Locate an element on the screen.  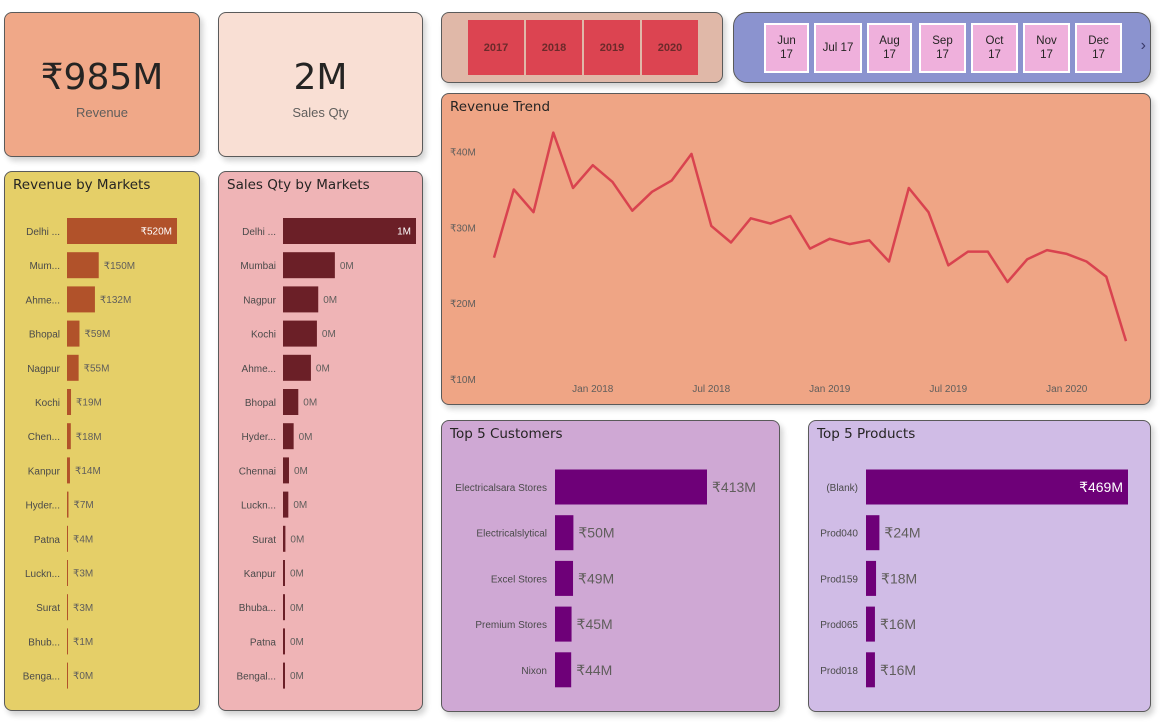
month-button-jul: Jul 17 is located at coordinates (838, 48).